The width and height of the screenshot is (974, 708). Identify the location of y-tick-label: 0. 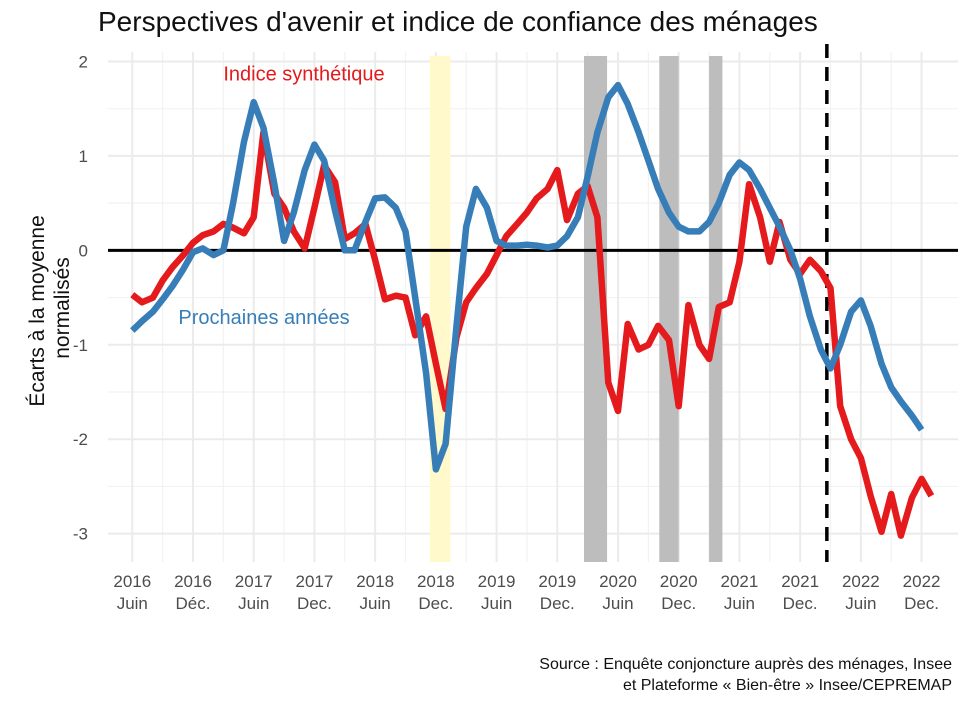
(83, 250).